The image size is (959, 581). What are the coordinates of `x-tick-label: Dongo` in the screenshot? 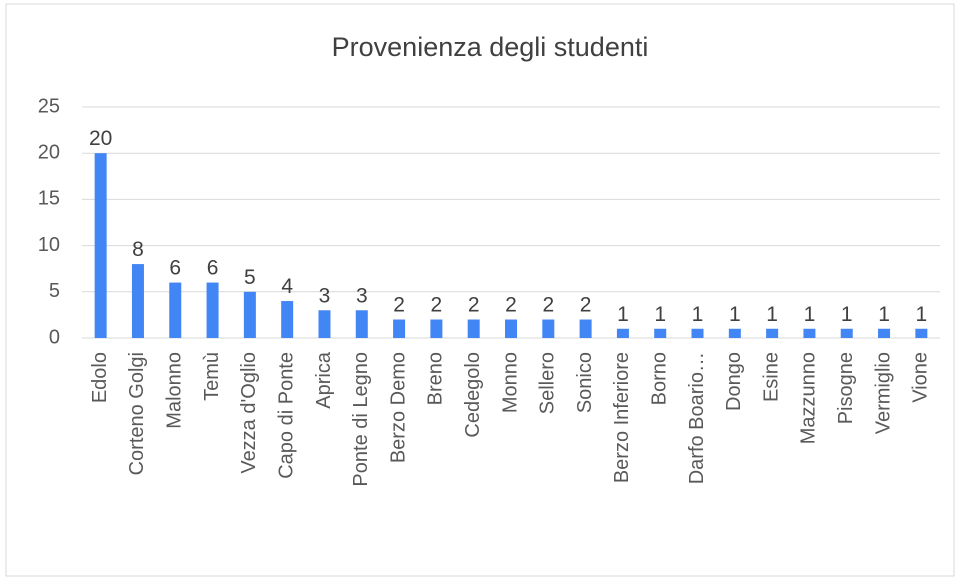 It's located at (734, 381).